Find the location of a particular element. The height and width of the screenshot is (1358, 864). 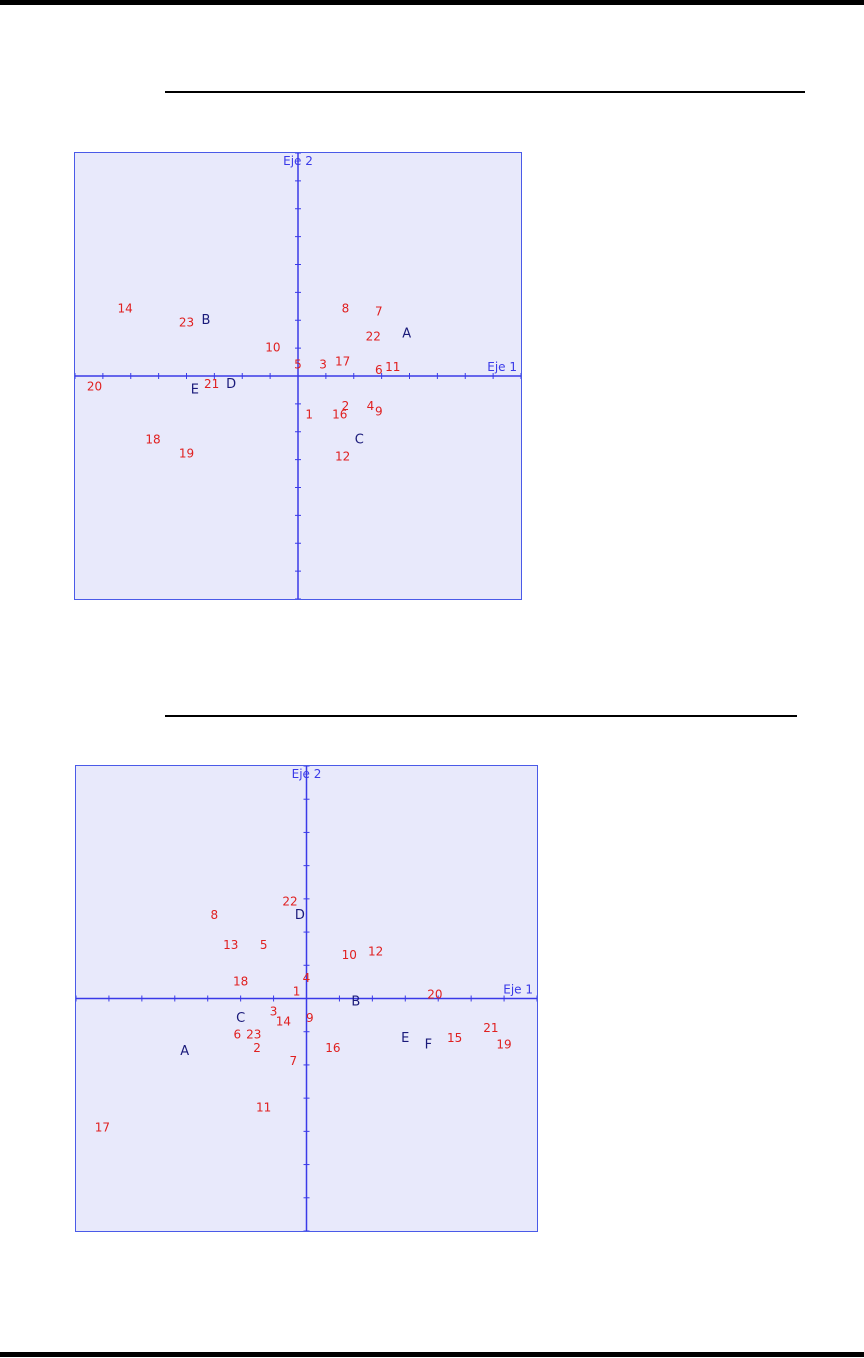

variable-point-label: 13 is located at coordinates (230, 945).